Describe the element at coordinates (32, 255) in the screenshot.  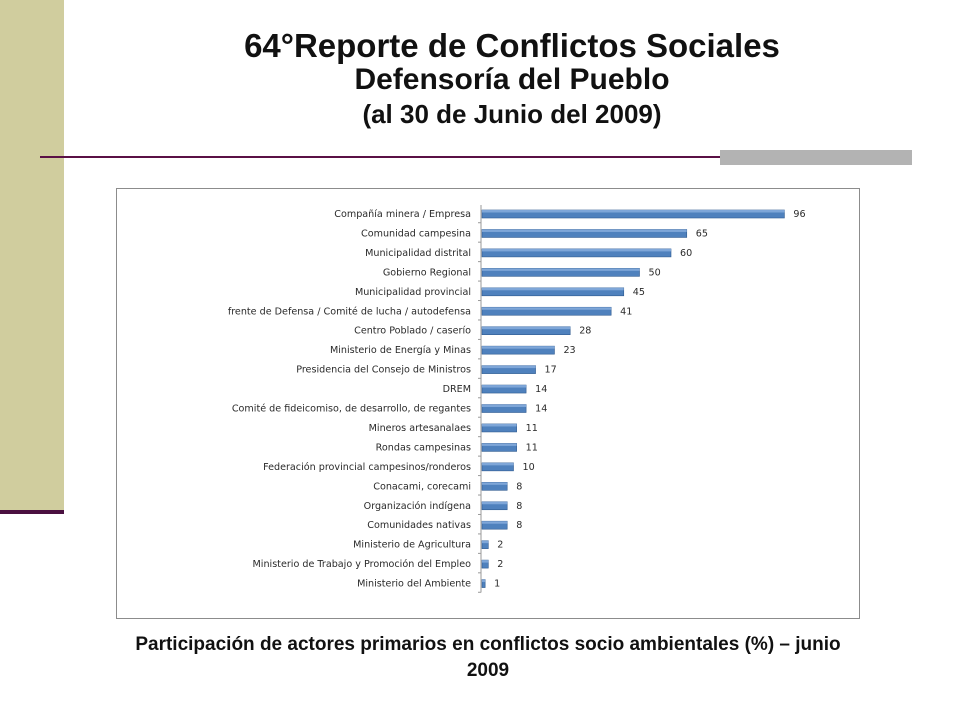
I see `side-band` at that location.